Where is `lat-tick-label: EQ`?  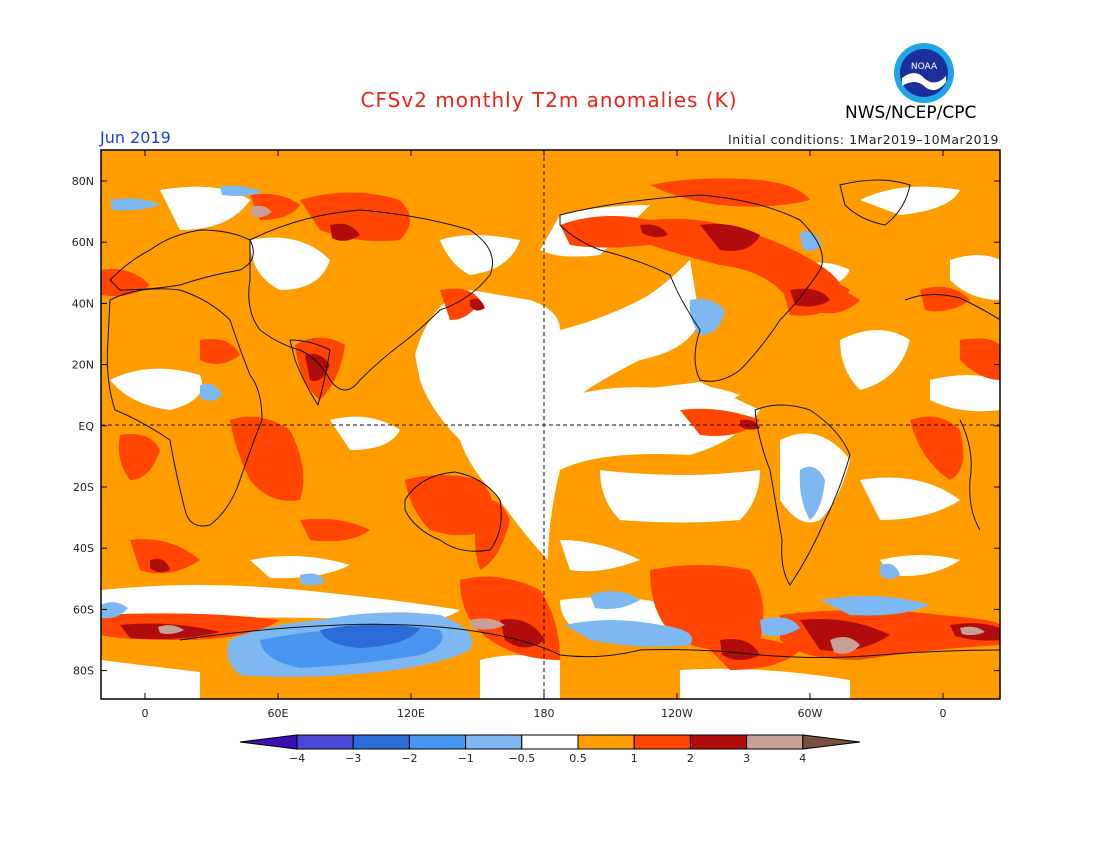
lat-tick-label: EQ is located at coordinates (86, 426).